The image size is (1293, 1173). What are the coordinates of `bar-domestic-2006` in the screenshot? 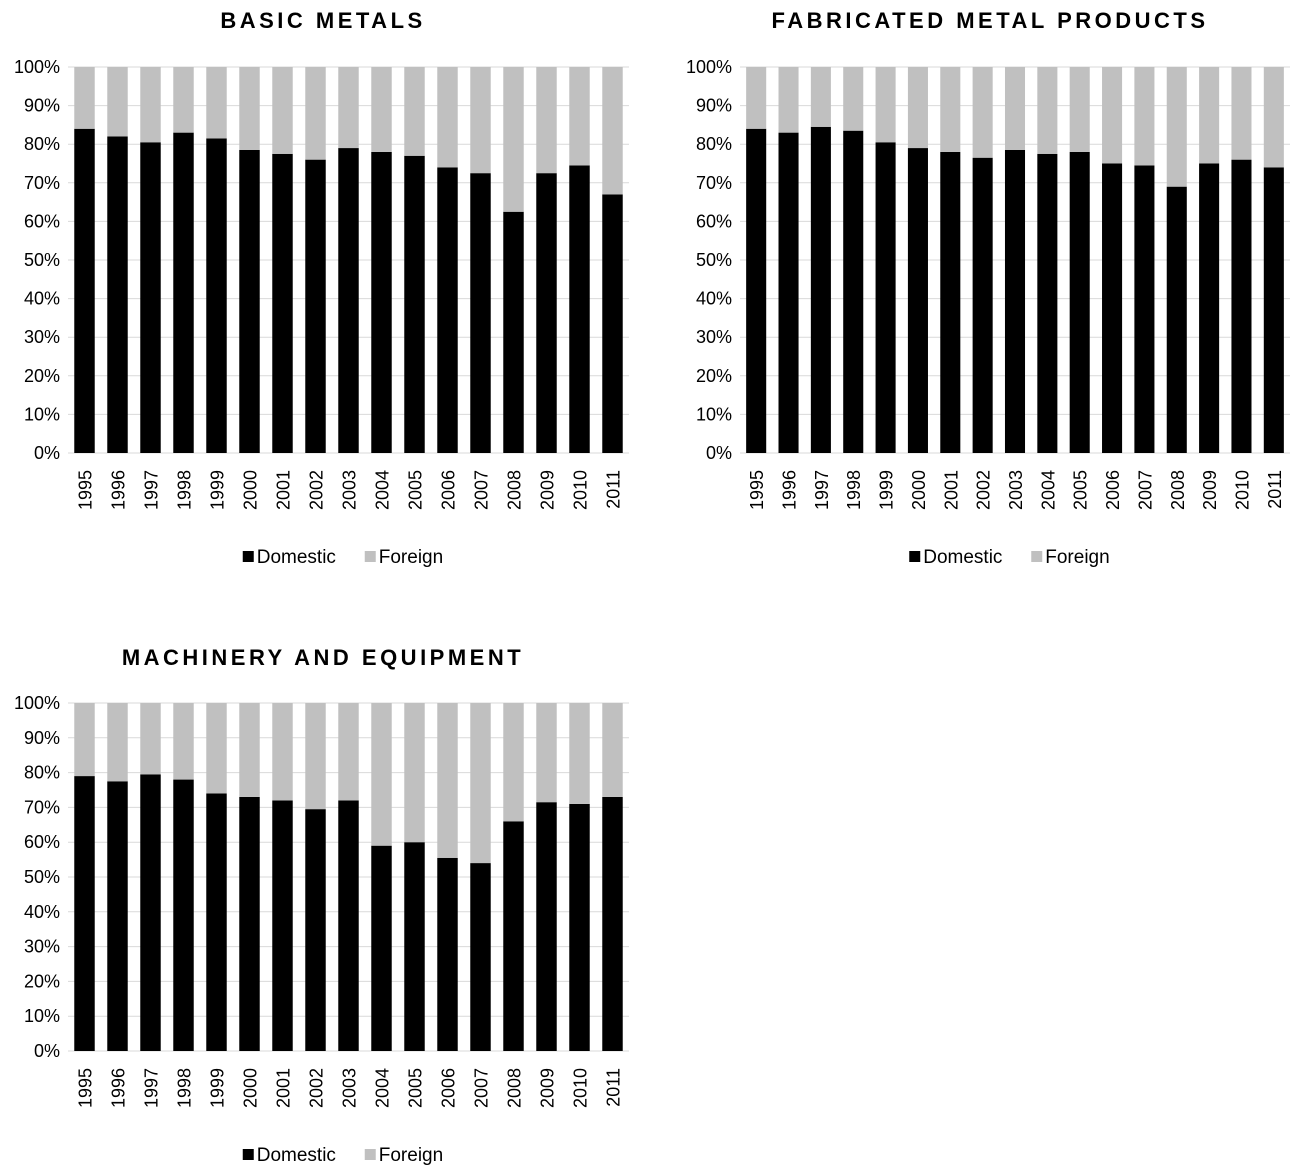 It's located at (1112, 308).